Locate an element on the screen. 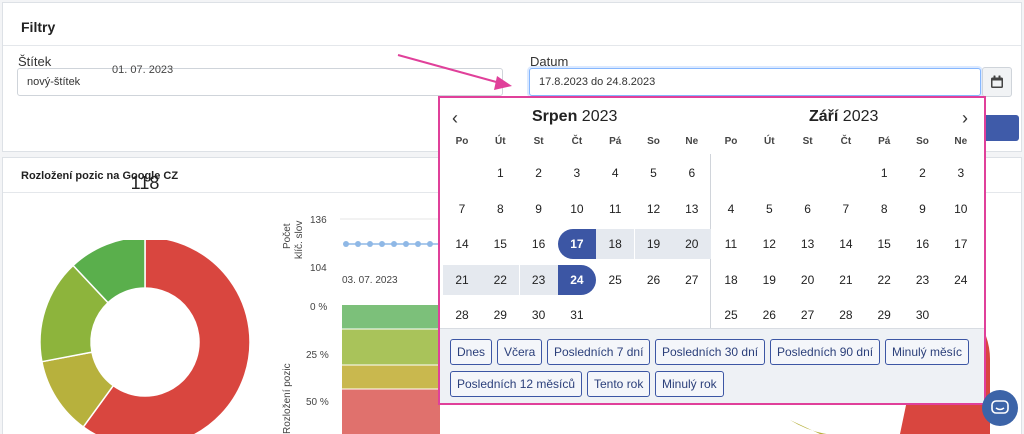 Image resolution: width=1024 pixels, height=434 pixels. right-day-12: 12 is located at coordinates (769, 244).